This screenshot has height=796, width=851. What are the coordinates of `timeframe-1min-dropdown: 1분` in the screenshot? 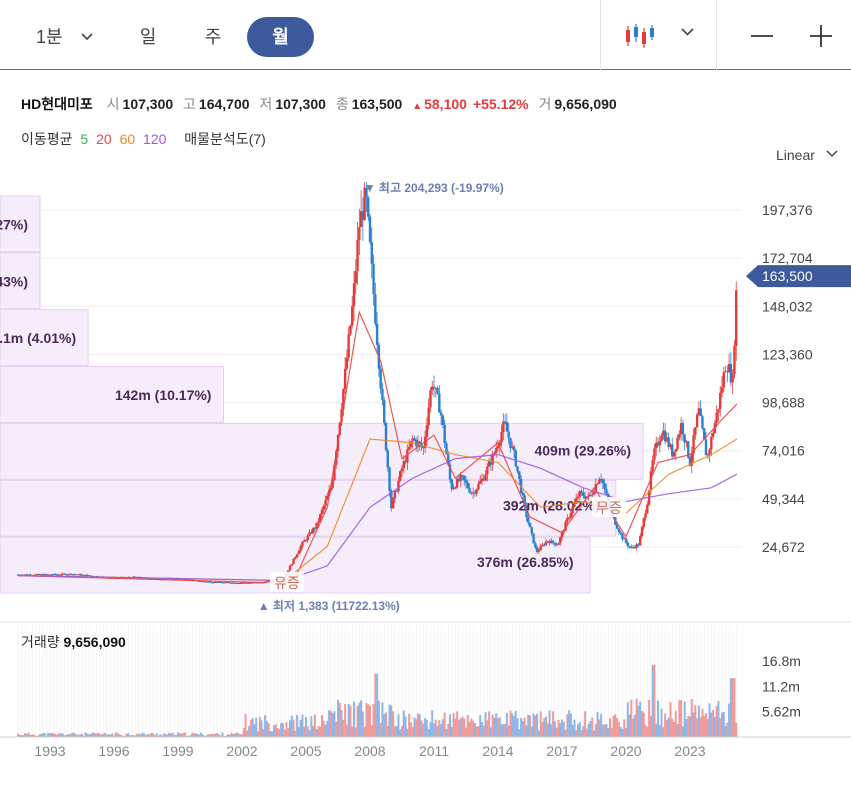 It's located at (62, 37).